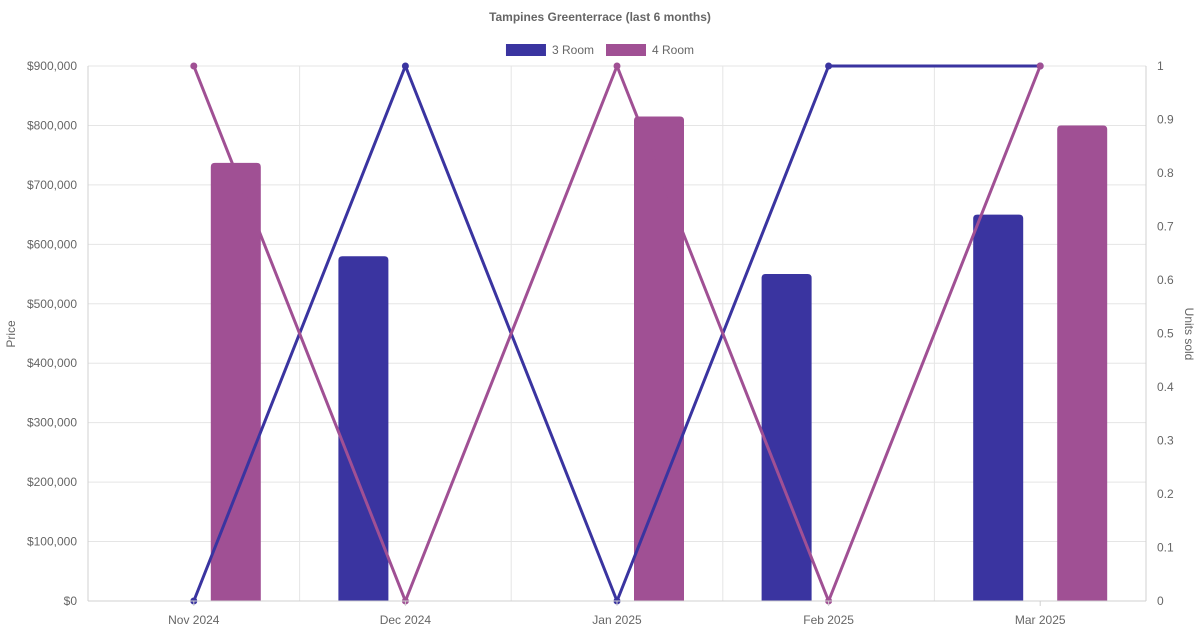 Image resolution: width=1200 pixels, height=630 pixels. Describe the element at coordinates (52, 66) in the screenshot. I see `y-left-tick-label: $900,000` at that location.